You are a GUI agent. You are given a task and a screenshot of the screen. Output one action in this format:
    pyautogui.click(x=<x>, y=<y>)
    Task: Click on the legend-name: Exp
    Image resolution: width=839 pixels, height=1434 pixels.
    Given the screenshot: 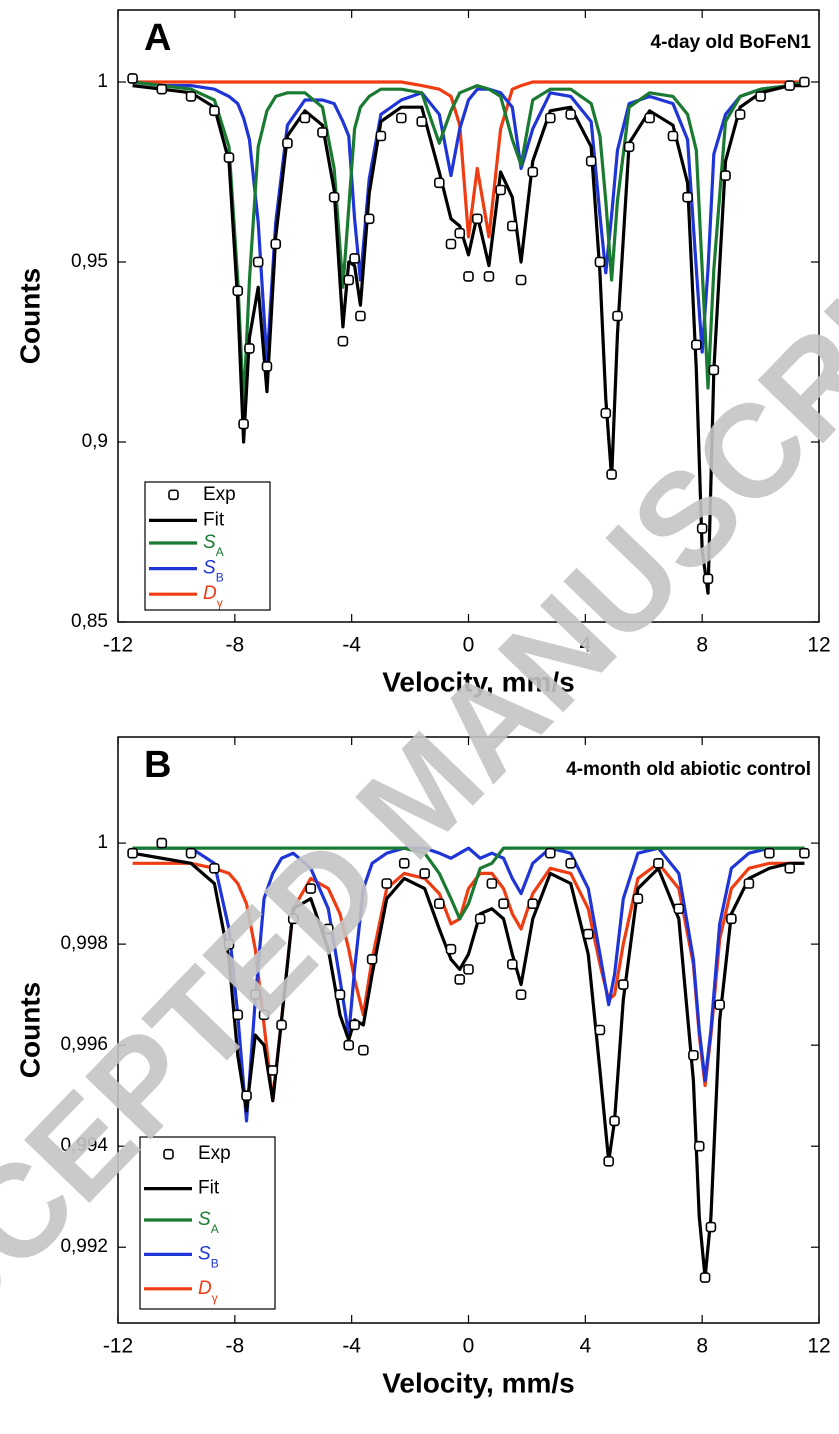 What is the action you would take?
    pyautogui.click(x=219, y=494)
    